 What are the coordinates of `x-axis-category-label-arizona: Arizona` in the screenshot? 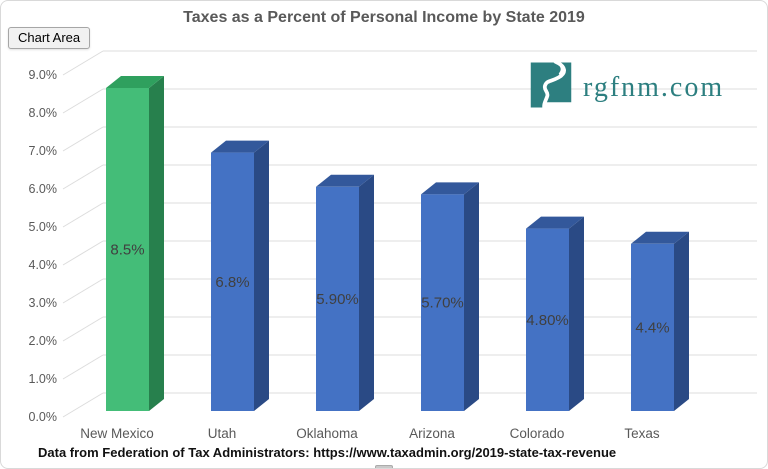 It's located at (432, 433).